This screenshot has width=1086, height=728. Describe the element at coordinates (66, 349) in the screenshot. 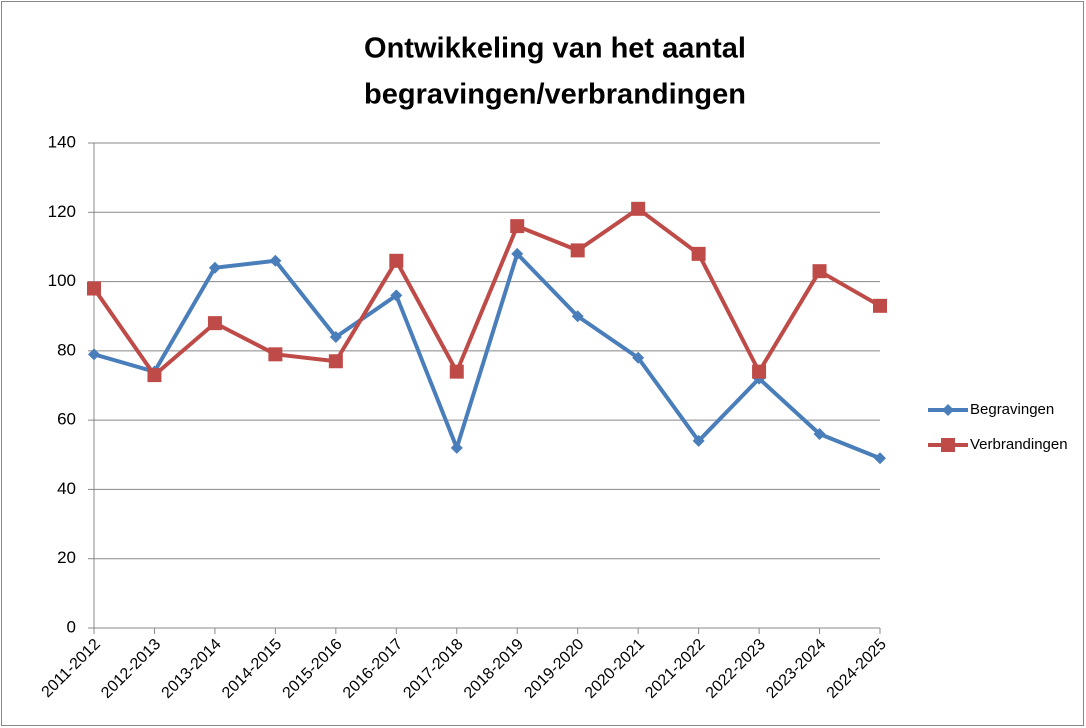

I see `y-tick-label: 80` at that location.